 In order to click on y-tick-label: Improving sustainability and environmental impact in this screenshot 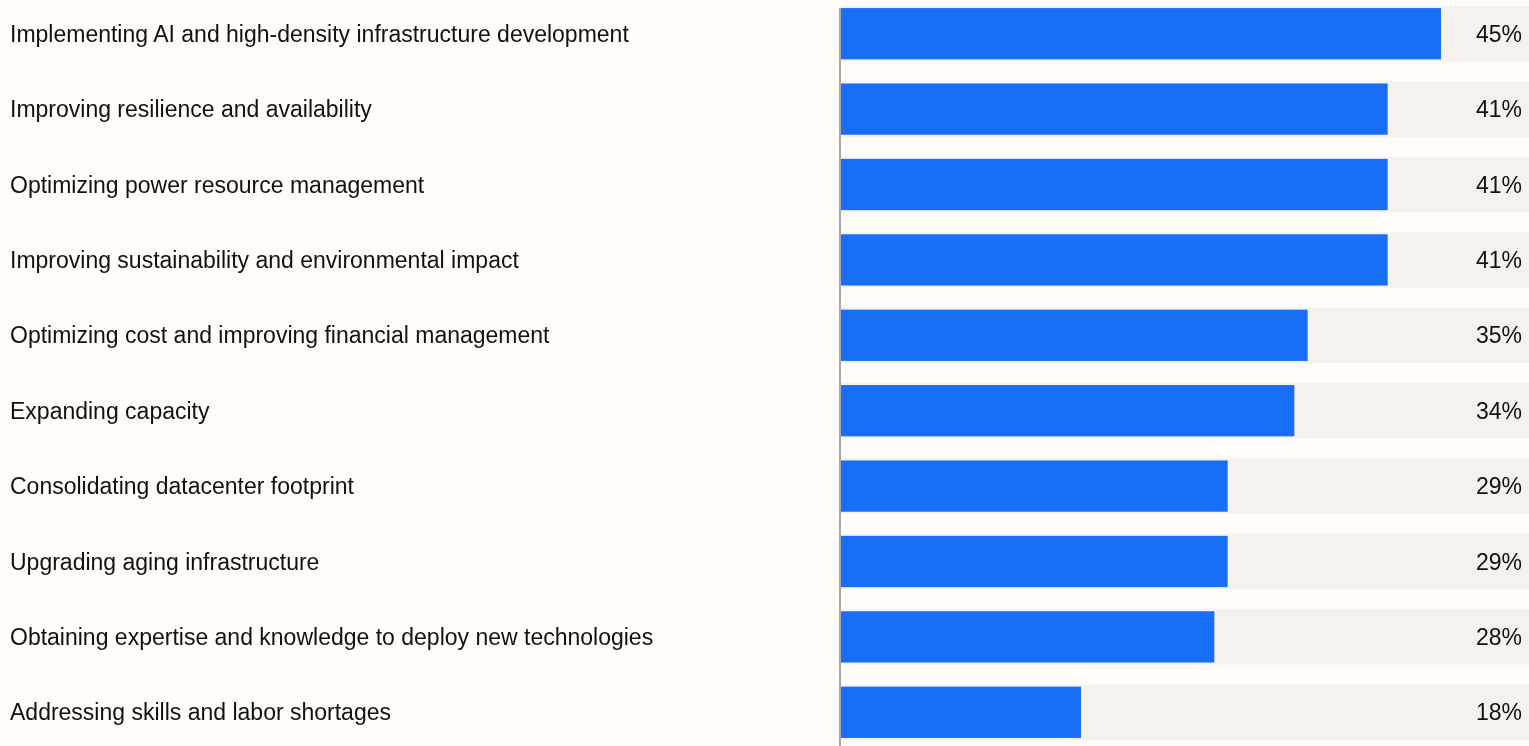, I will do `click(265, 259)`.